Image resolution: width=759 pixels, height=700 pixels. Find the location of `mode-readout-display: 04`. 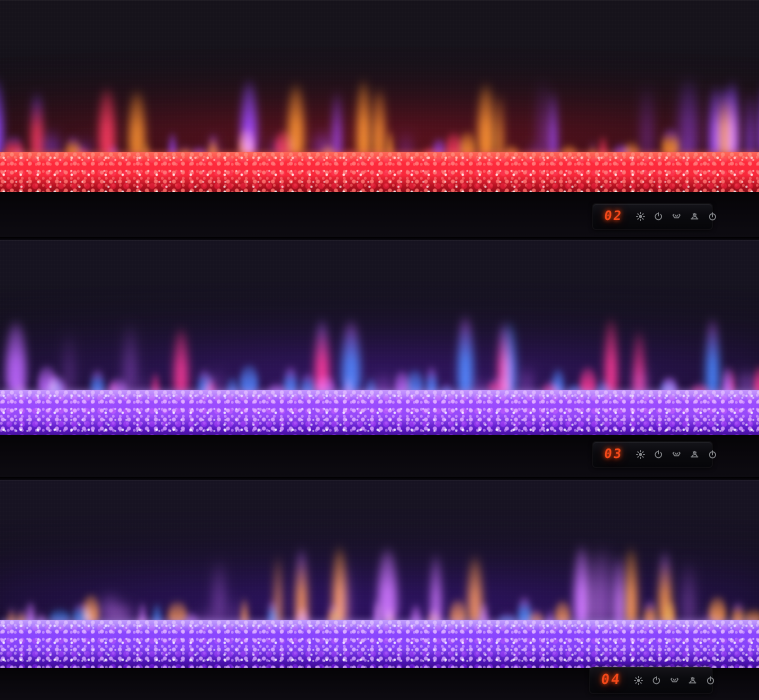

mode-readout-display: 04 is located at coordinates (611, 680).